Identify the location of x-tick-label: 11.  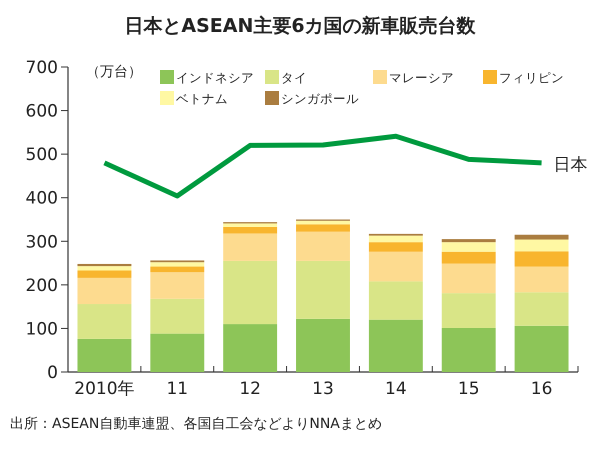
(177, 389).